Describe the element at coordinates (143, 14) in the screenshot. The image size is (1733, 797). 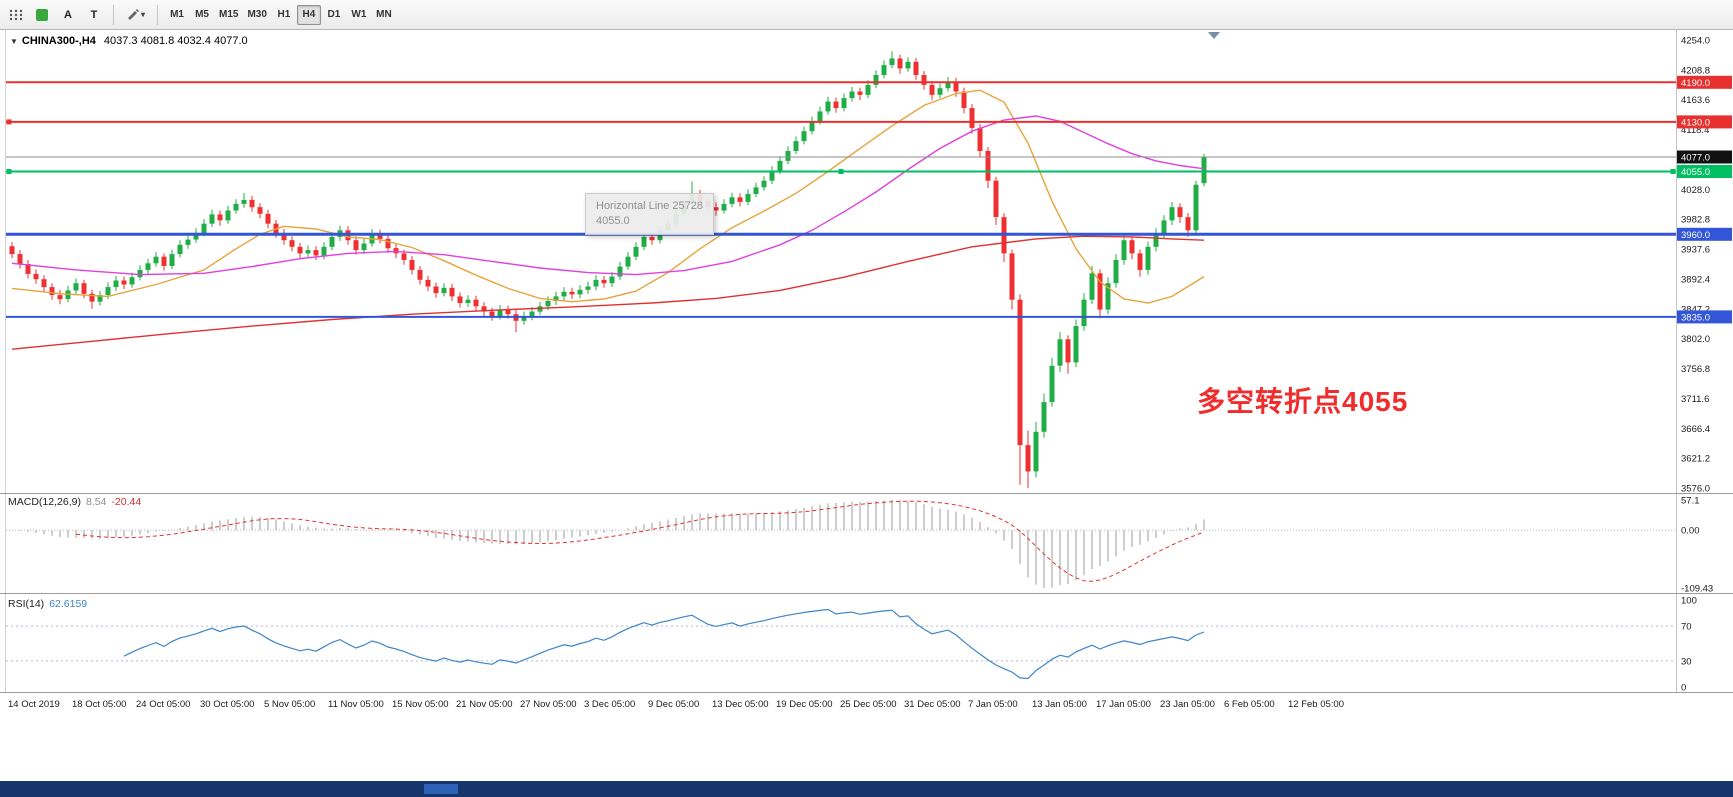
I see `chevron-down-icon: ▾` at that location.